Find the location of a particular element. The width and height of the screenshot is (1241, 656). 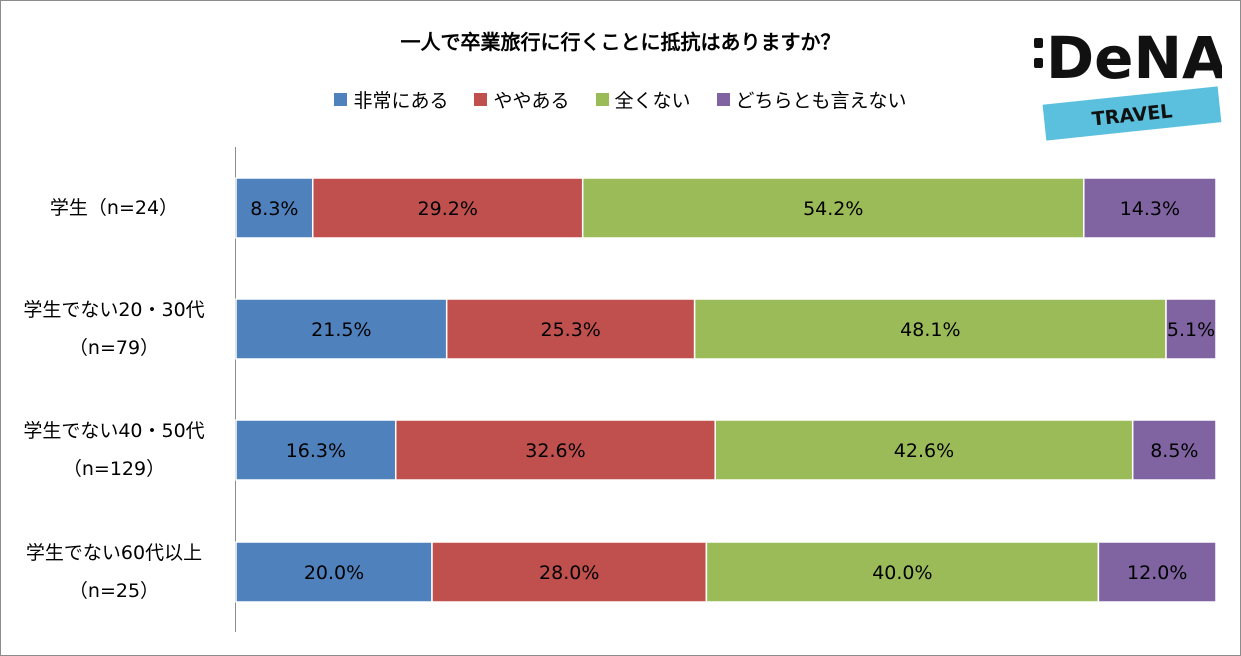

category-label-2-line2: （n=129） is located at coordinates (114, 469).